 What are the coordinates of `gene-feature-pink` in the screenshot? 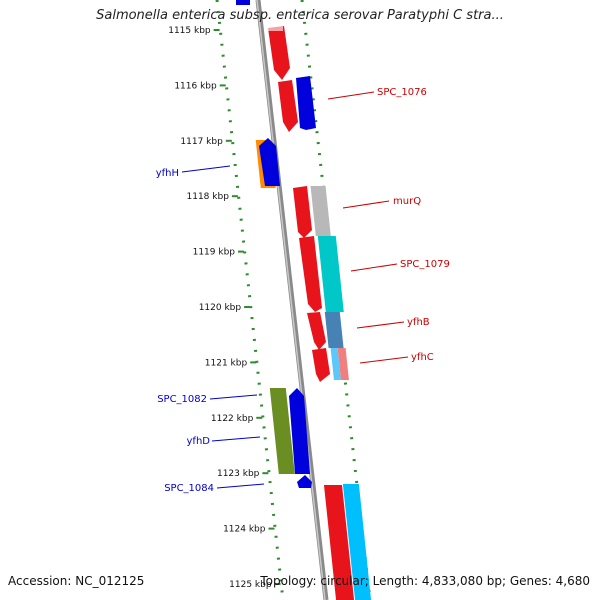 It's located at (343, 364).